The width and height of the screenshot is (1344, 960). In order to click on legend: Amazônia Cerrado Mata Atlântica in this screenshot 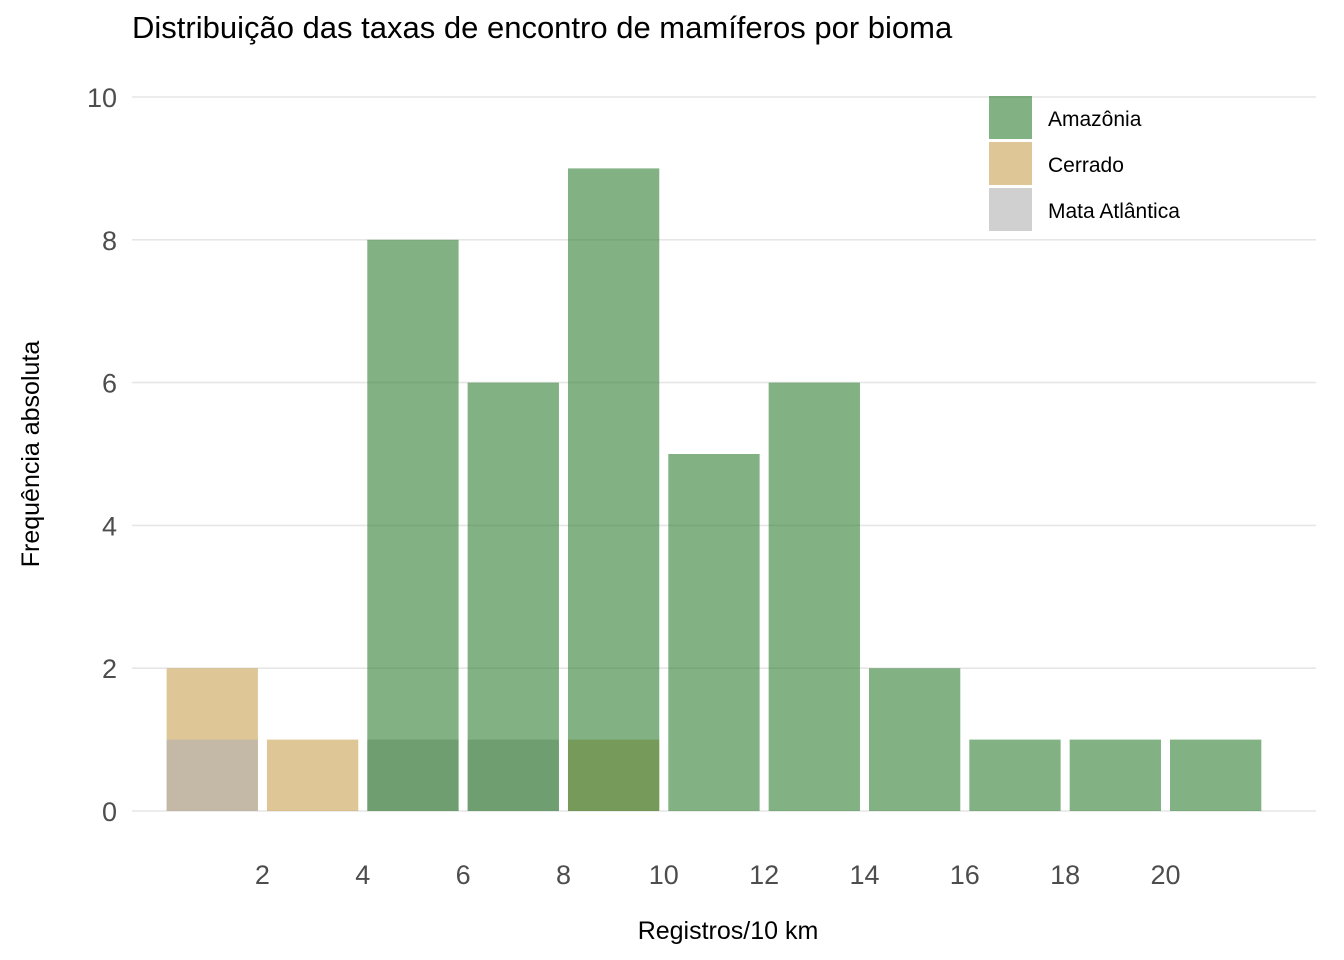, I will do `click(1084, 163)`.